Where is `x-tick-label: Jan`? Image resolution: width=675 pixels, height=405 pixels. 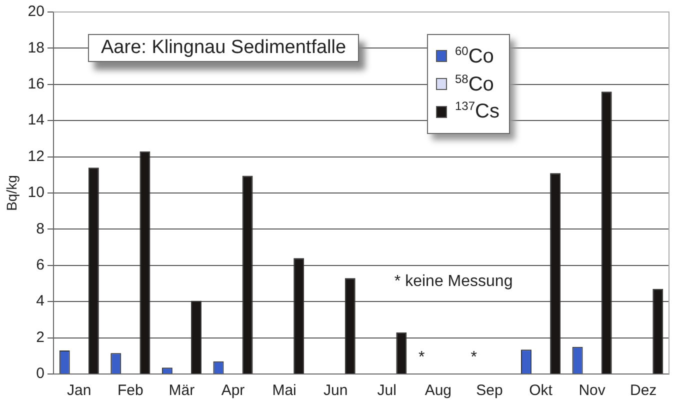
x-tick-label: Jan is located at coordinates (79, 391).